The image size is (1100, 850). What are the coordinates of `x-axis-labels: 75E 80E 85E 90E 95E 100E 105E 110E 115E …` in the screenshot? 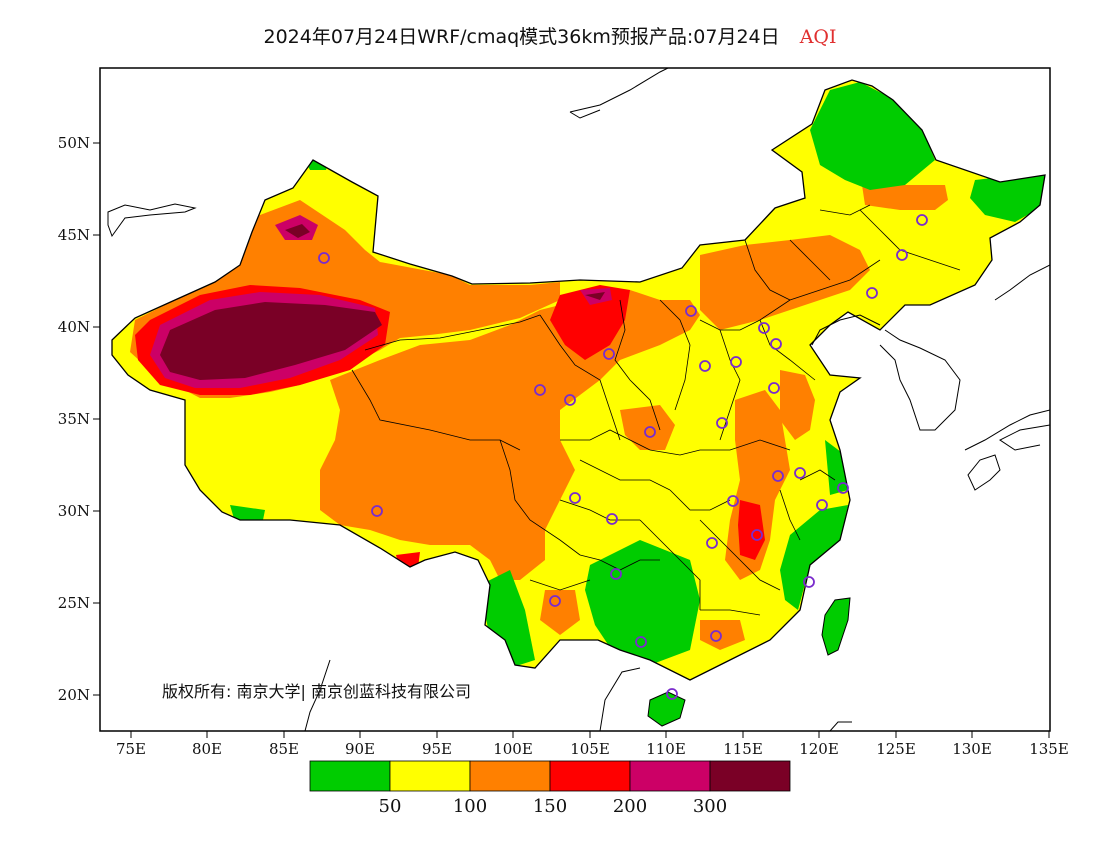 It's located at (592, 749).